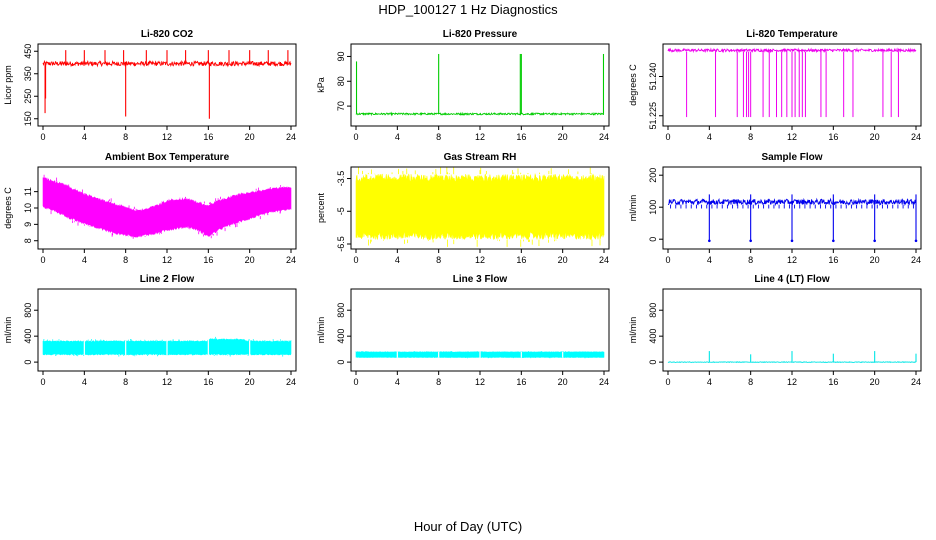  What do you see at coordinates (341, 56) in the screenshot?
I see `y-tick-label: 90` at bounding box center [341, 56].